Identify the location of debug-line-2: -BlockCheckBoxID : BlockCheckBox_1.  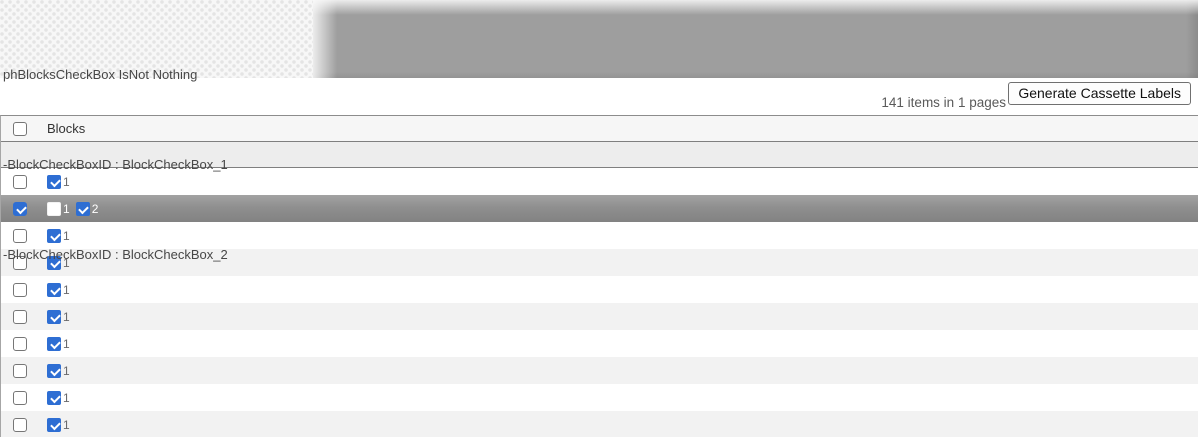
(115, 164).